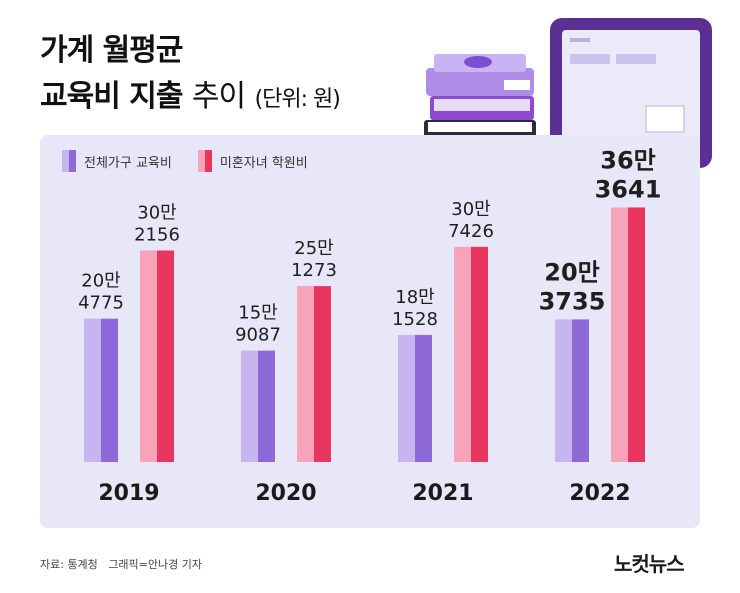 The width and height of the screenshot is (740, 593). Describe the element at coordinates (249, 406) in the screenshot. I see `bar-2020-series1-left` at that location.